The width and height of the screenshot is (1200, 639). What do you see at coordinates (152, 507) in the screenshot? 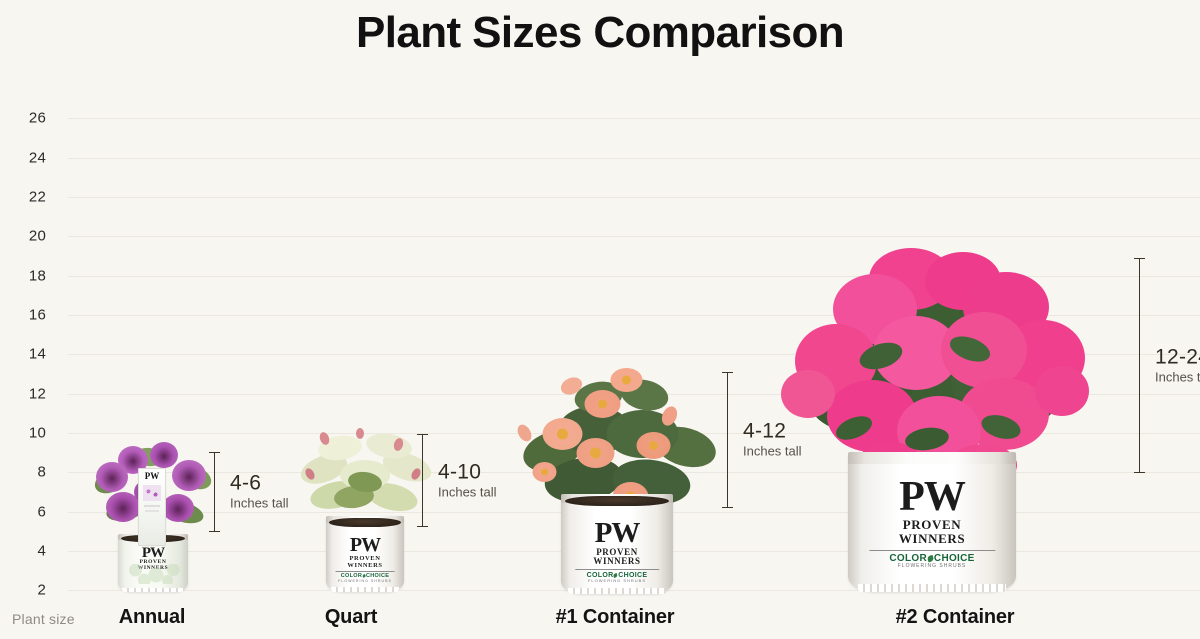
I see `annual-plant-tag: PW` at bounding box center [152, 507].